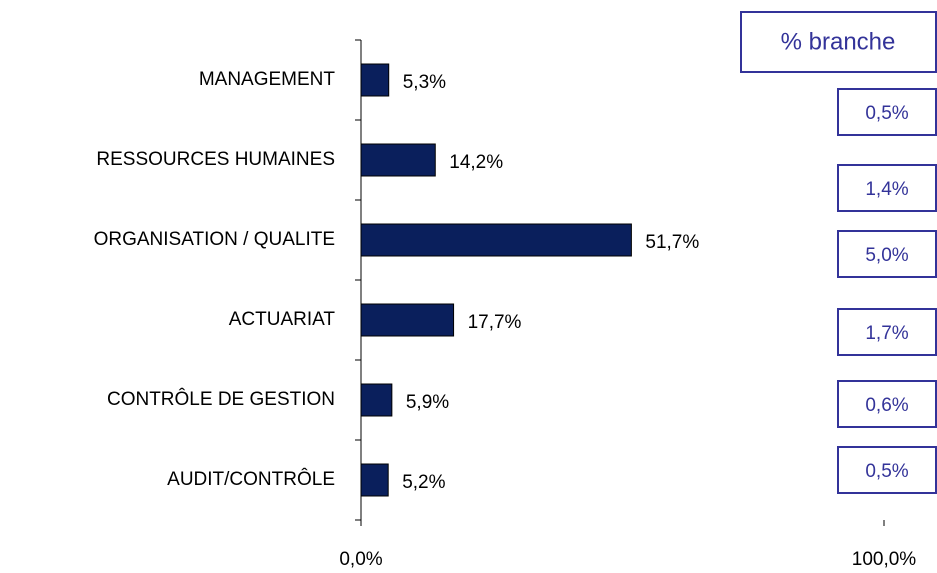  Describe the element at coordinates (282, 319) in the screenshot. I see `category-label: ACTUARIAT` at that location.